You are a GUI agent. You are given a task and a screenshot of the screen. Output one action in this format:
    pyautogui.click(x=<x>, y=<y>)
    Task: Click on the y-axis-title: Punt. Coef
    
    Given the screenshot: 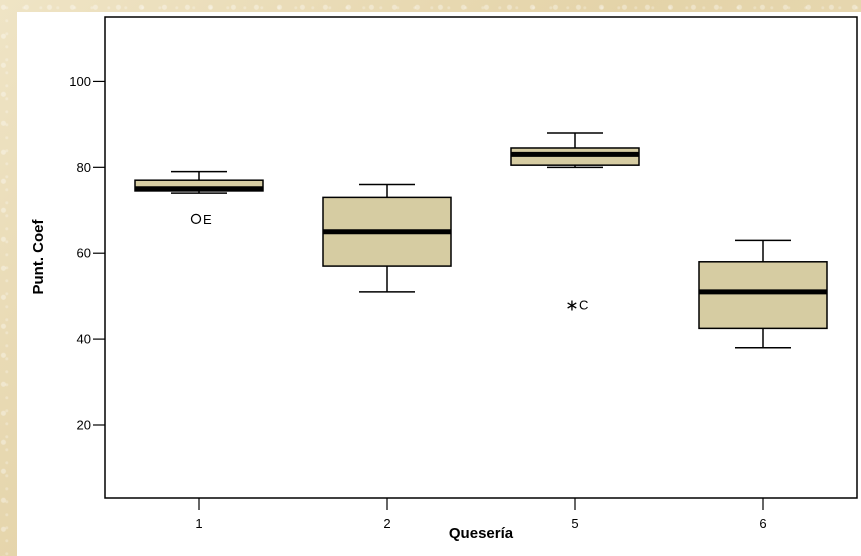 What is the action you would take?
    pyautogui.click(x=38, y=257)
    